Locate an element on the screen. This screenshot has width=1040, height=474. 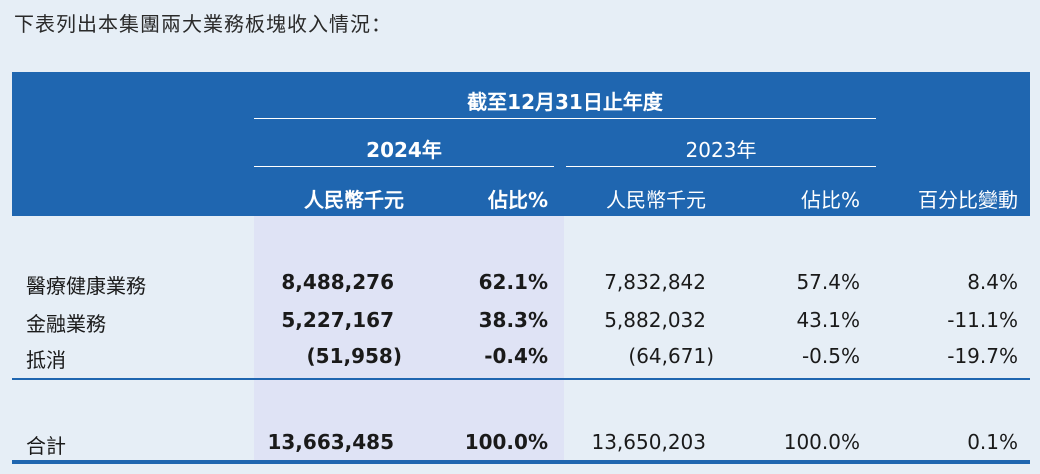
total-share-2023: 100.0% is located at coordinates (821, 442).